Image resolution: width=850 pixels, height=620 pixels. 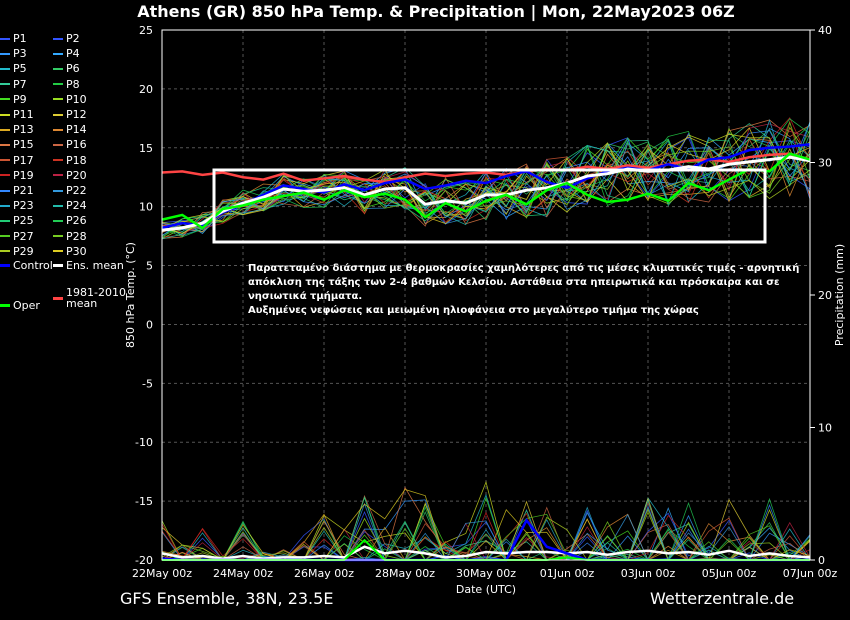 What do you see at coordinates (70, 220) in the screenshot?
I see `legend-item: P26` at bounding box center [70, 220].